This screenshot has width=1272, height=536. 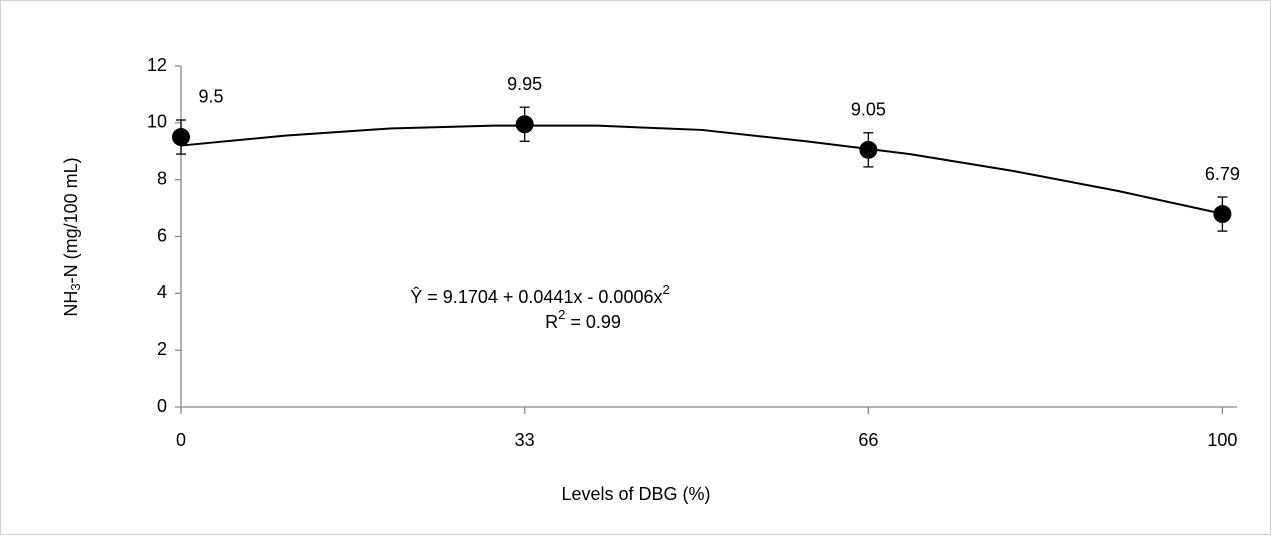 What do you see at coordinates (868, 110) in the screenshot?
I see `data-label: 9.05` at bounding box center [868, 110].